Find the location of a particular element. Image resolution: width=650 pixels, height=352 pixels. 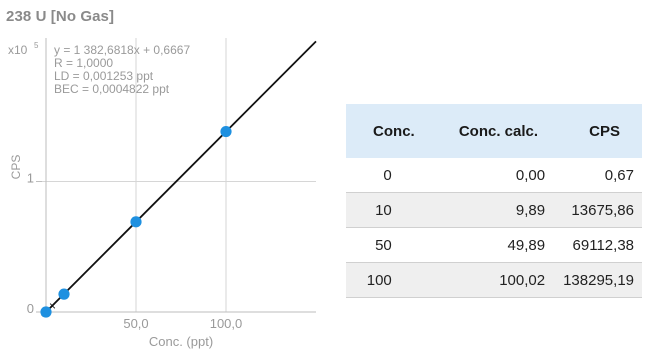

x-tick-label: 100,0 is located at coordinates (226, 323).